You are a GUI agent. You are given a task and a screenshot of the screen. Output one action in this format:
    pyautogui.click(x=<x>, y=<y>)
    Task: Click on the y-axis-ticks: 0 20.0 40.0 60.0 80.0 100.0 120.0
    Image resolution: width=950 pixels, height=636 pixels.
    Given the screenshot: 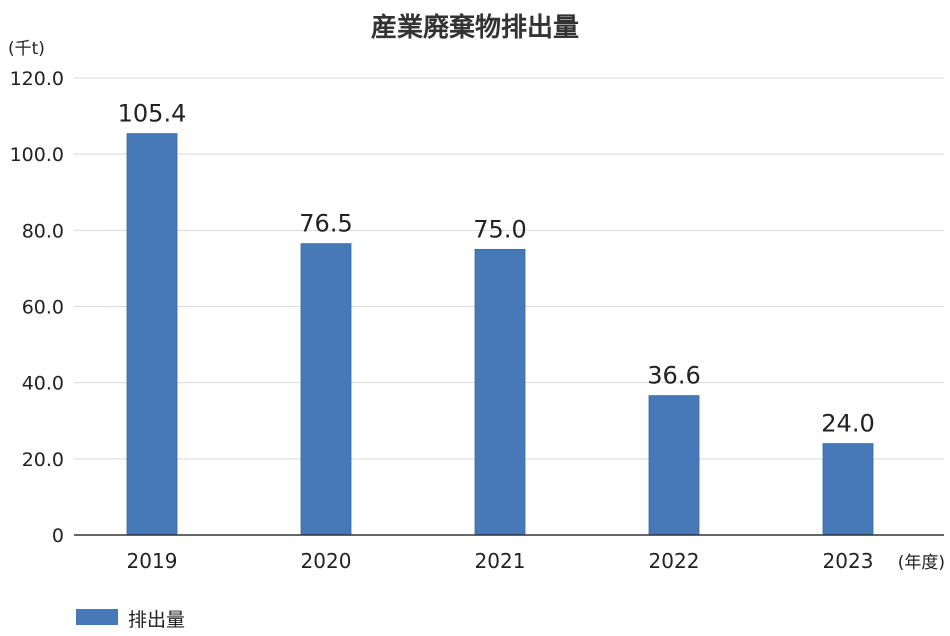 What is the action you would take?
    pyautogui.click(x=37, y=307)
    